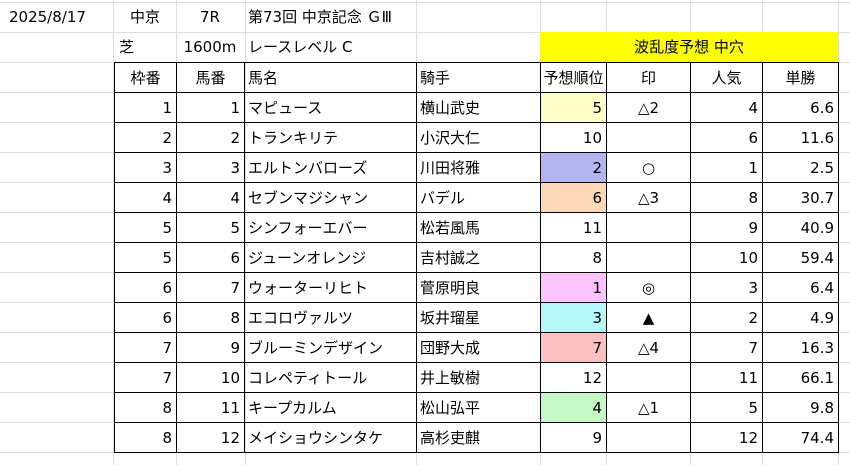 This screenshot has width=850, height=465. What do you see at coordinates (800, 287) in the screenshot?
I see `win-odds-cell: 6.4` at bounding box center [800, 287].